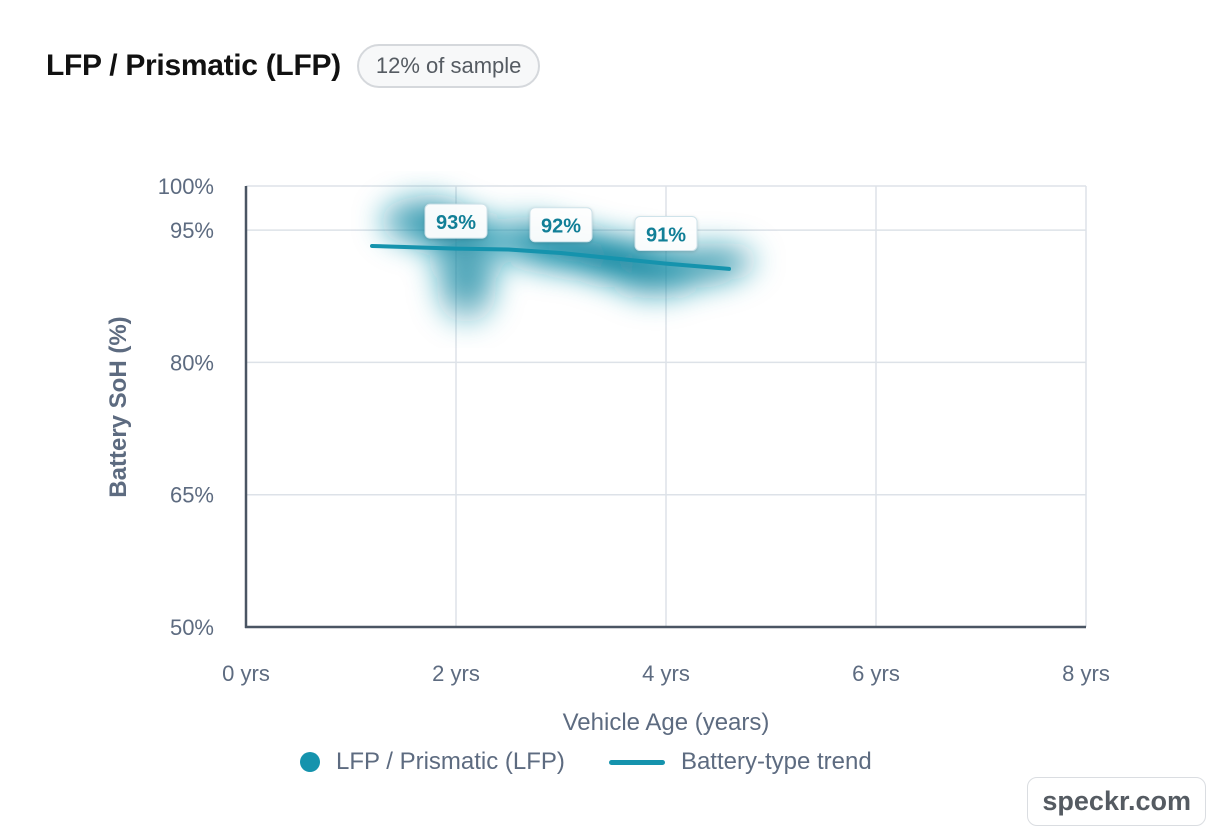 Image resolution: width=1218 pixels, height=834 pixels. What do you see at coordinates (246, 673) in the screenshot?
I see `x-tick-label: 0 yrs` at bounding box center [246, 673].